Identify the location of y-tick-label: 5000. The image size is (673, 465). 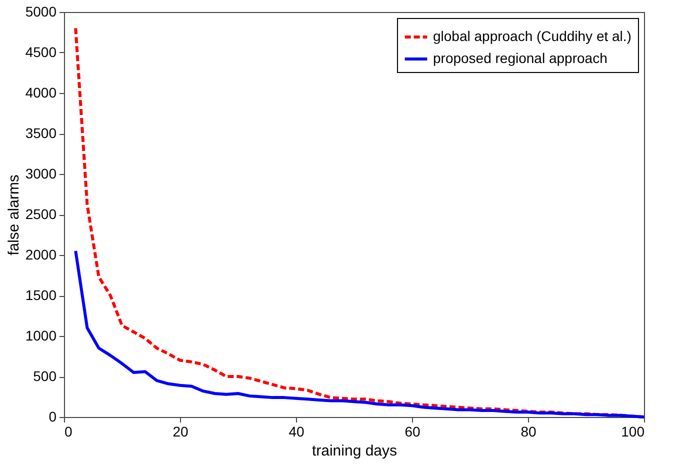
(41, 12).